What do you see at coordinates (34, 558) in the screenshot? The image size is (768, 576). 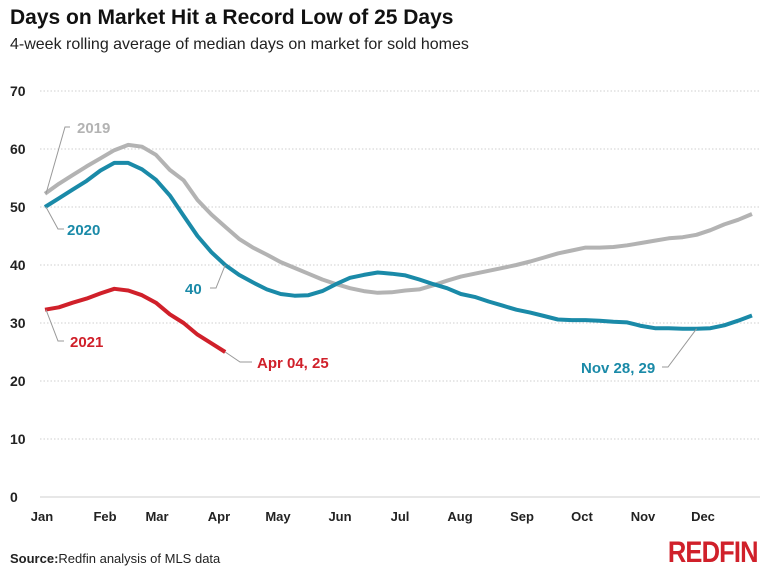 I see `source-label: Source:` at bounding box center [34, 558].